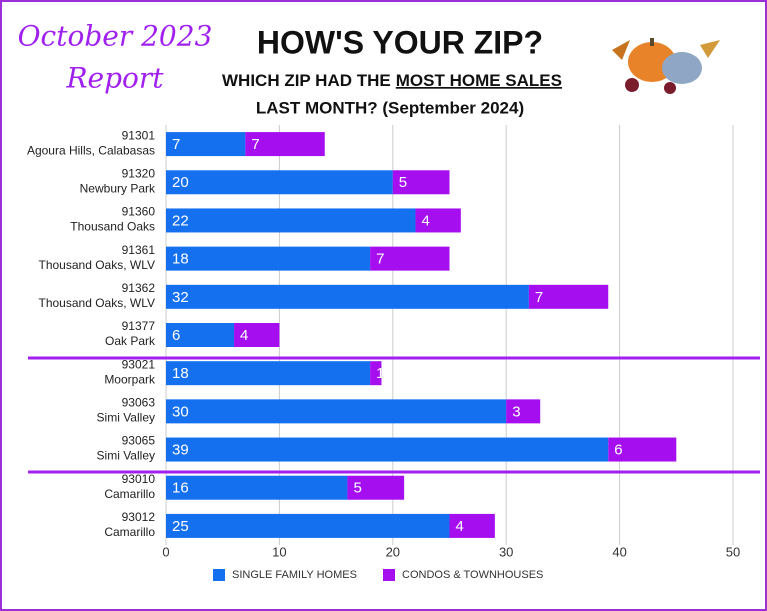  What do you see at coordinates (112, 227) in the screenshot?
I see `y-tick-label: Thousand Oaks` at bounding box center [112, 227].